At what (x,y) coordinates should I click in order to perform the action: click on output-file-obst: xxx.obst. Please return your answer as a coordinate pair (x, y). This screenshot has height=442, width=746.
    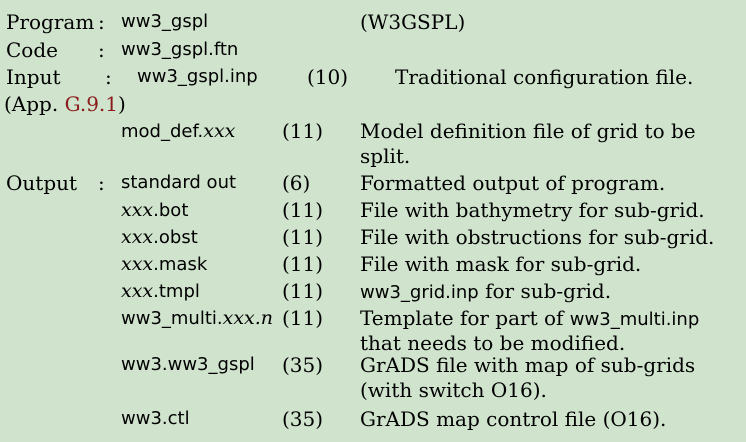
    Looking at the image, I should click on (159, 237).